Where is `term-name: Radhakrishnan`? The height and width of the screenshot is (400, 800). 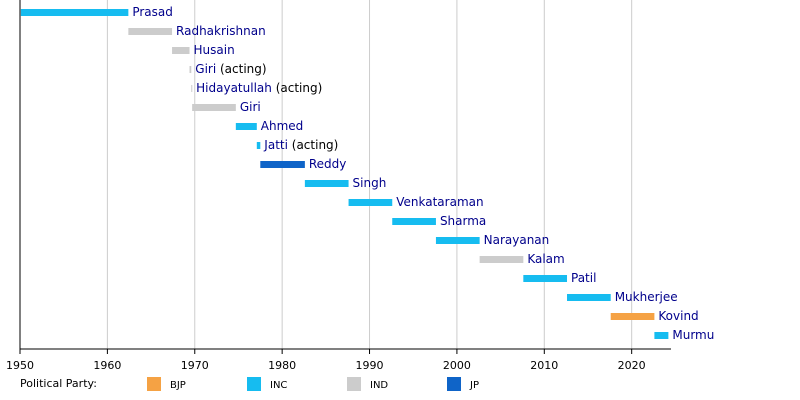 term-name: Radhakrishnan is located at coordinates (221, 31).